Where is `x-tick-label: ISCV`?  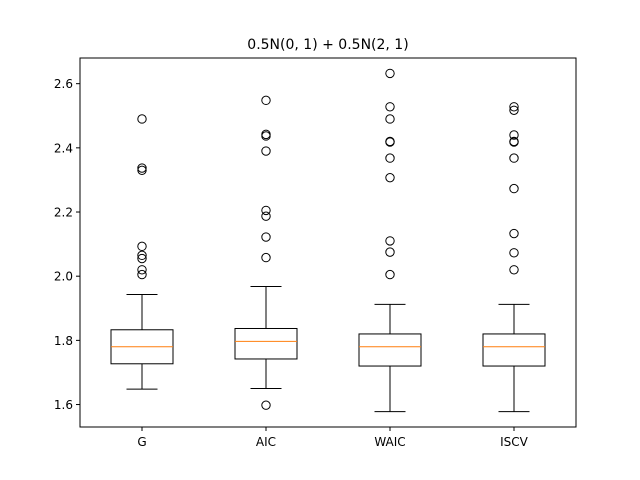 x-tick-label: ISCV is located at coordinates (514, 442).